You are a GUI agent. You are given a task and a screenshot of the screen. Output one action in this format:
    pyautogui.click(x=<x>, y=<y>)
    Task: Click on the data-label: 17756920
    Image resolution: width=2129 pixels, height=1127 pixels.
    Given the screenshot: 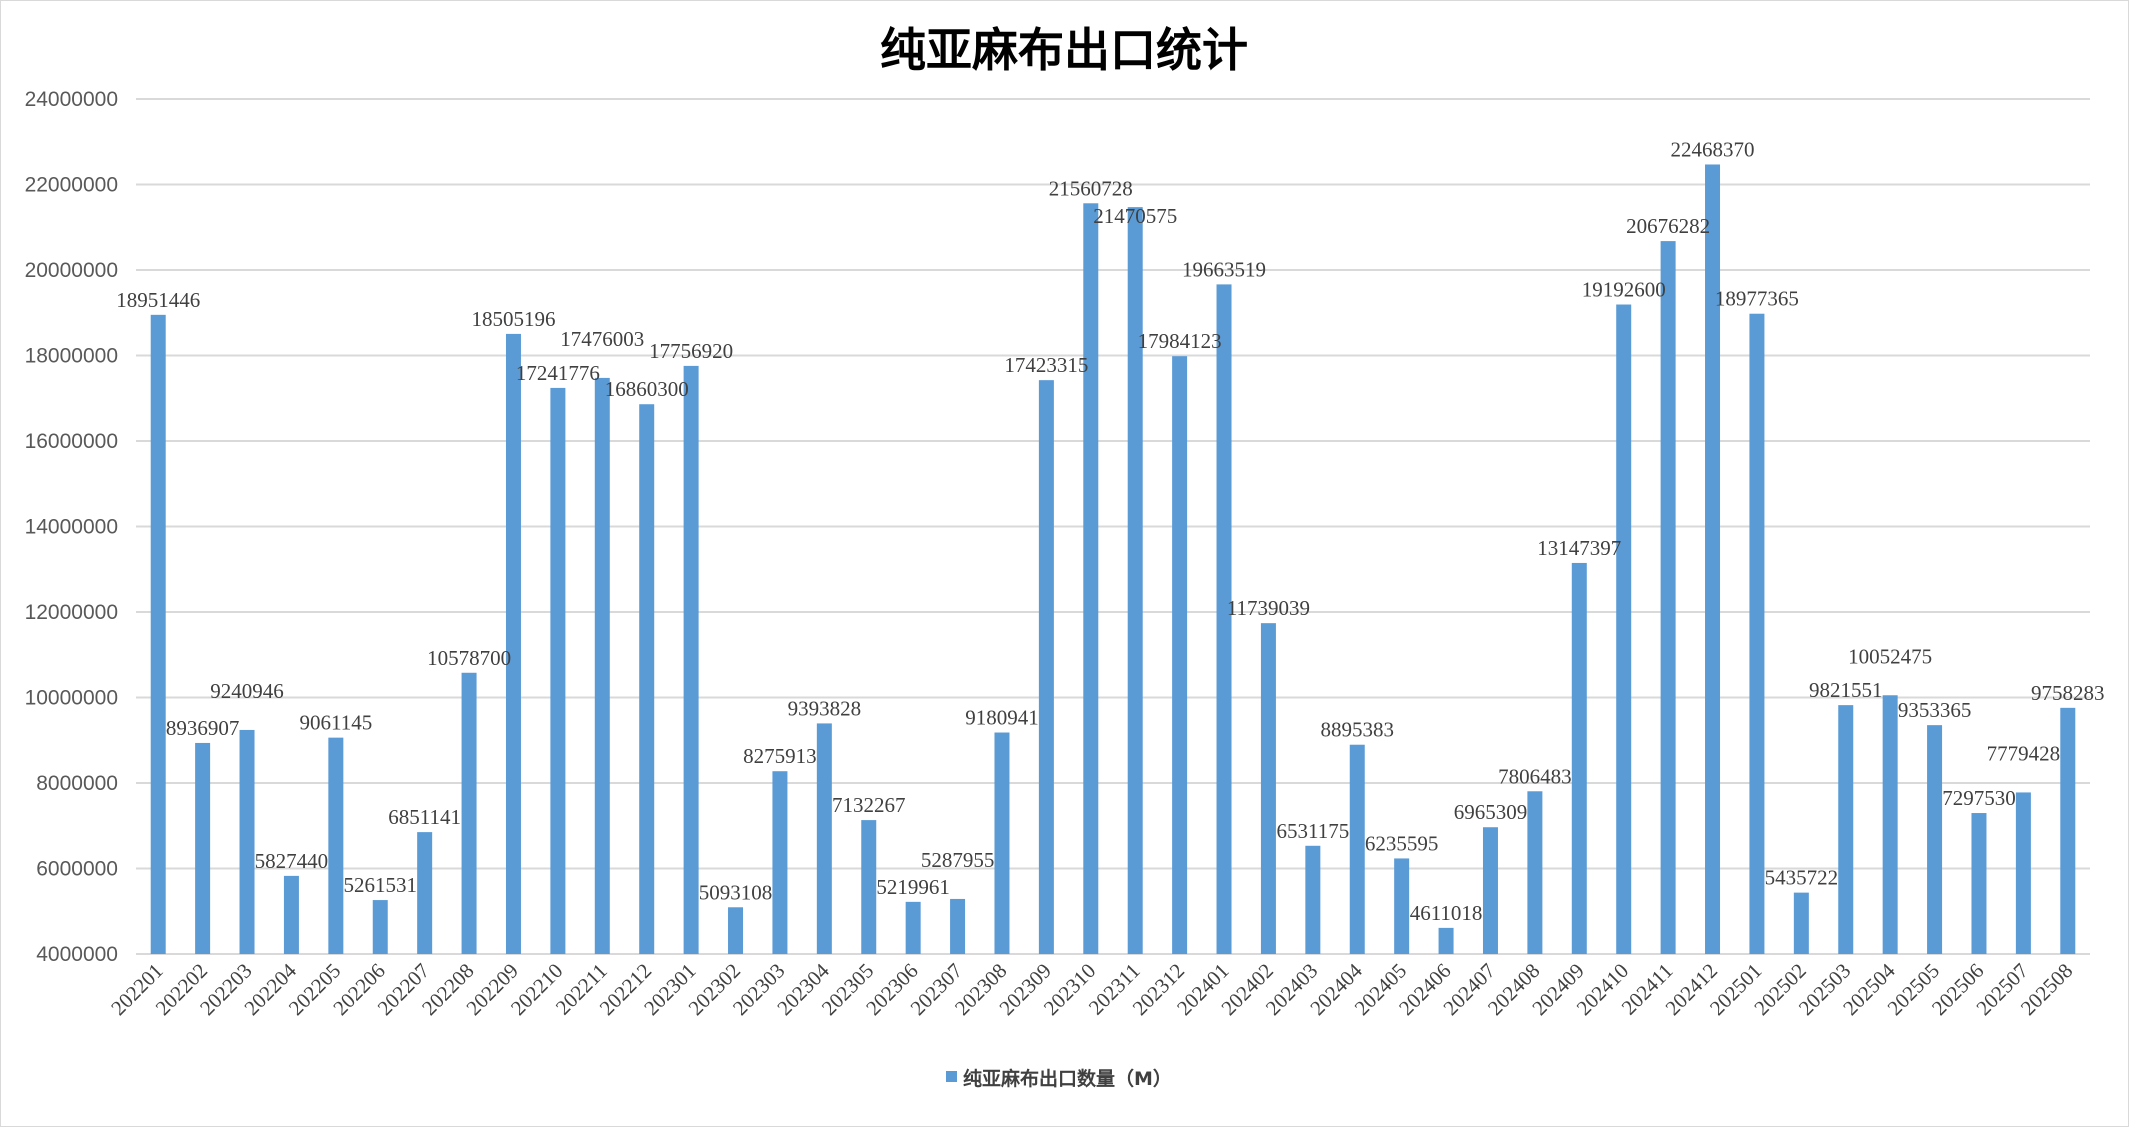 What is the action you would take?
    pyautogui.click(x=691, y=351)
    